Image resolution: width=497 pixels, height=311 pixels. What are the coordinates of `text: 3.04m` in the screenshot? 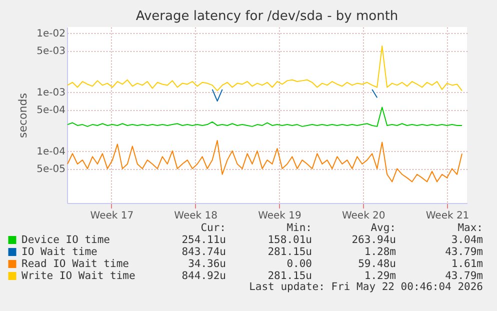 It's located at (467, 240).